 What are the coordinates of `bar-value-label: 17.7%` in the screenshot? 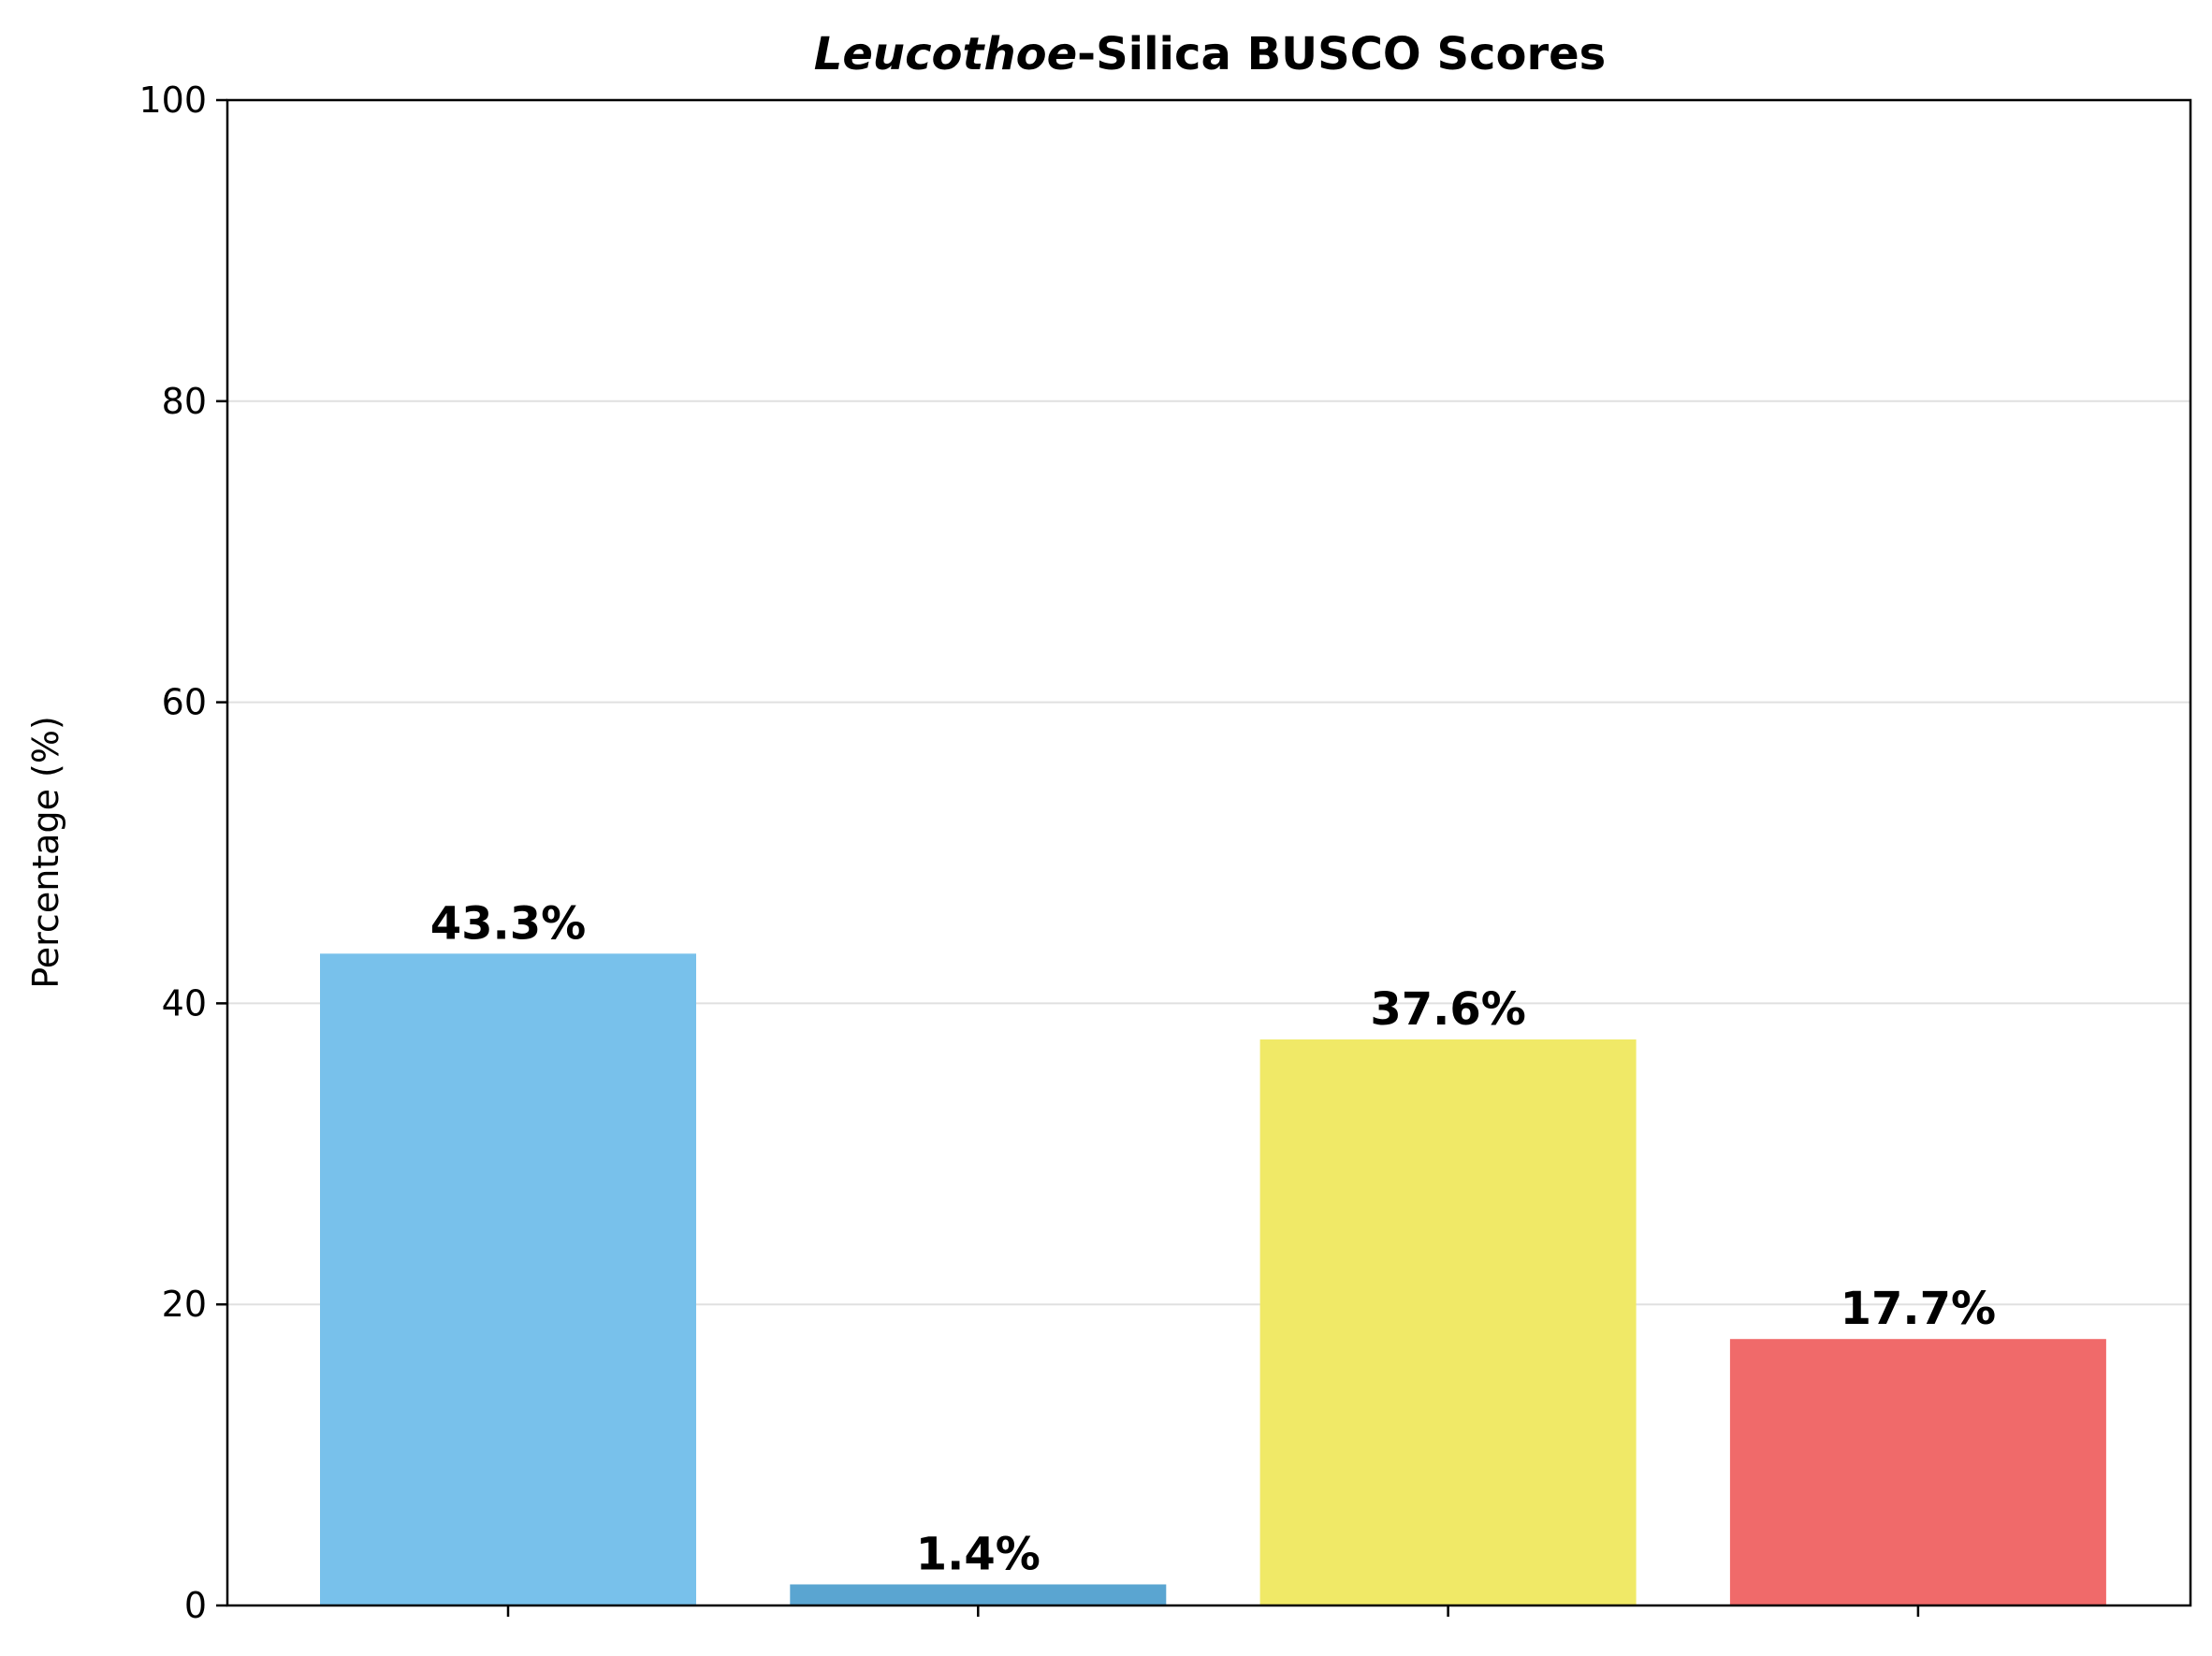 It's located at (1919, 1309).